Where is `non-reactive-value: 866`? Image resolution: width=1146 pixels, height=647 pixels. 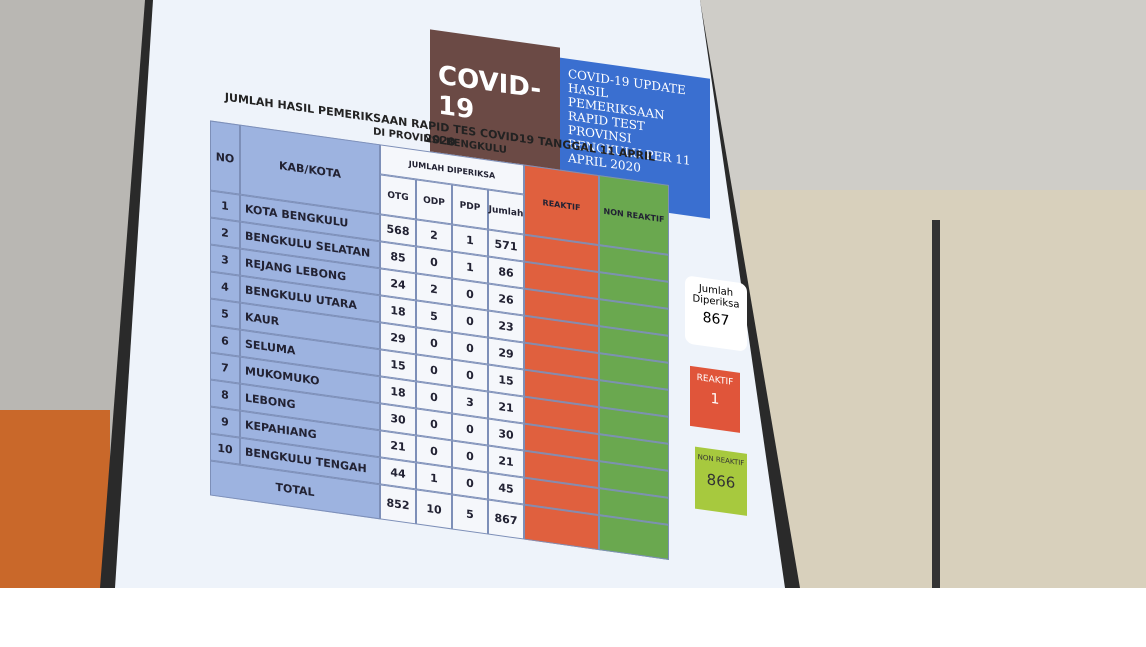 non-reactive-value: 866 is located at coordinates (721, 481).